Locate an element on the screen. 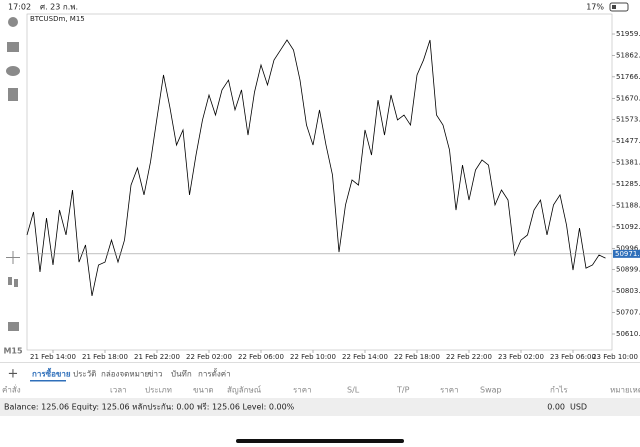 The width and height of the screenshot is (640, 447). x-tick-label: 22 Feb 22:00 is located at coordinates (469, 357).